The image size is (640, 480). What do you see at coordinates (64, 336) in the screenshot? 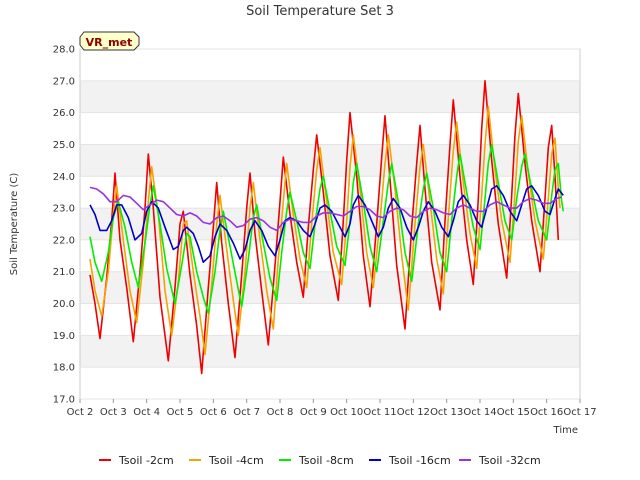
I see `y-tick-label: 19.0` at bounding box center [64, 336].